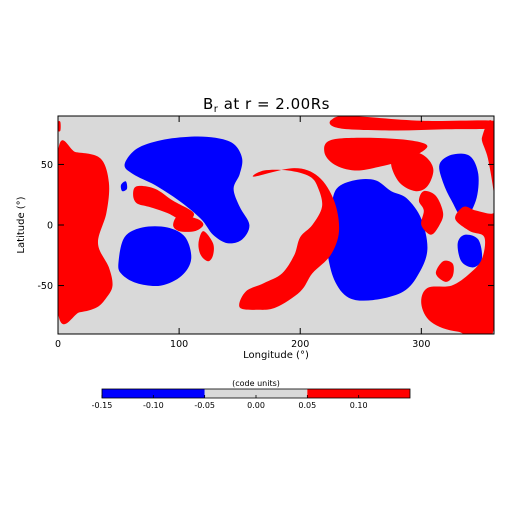 Image resolution: width=512 pixels, height=512 pixels. Describe the element at coordinates (276, 355) in the screenshot. I see `x-axis-label: Longitude (°)` at that location.